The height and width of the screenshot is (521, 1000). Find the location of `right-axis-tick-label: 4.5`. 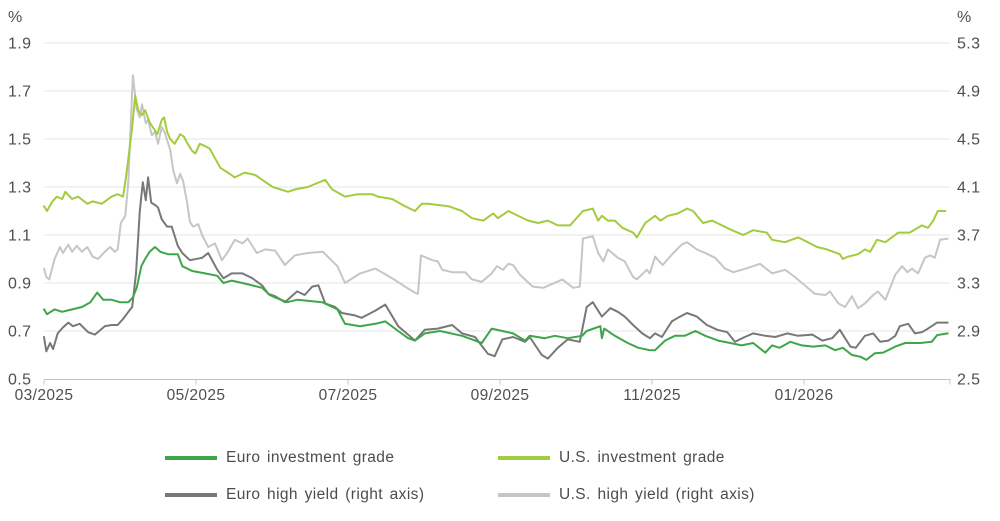

right-axis-tick-label: 4.5 is located at coordinates (968, 140).